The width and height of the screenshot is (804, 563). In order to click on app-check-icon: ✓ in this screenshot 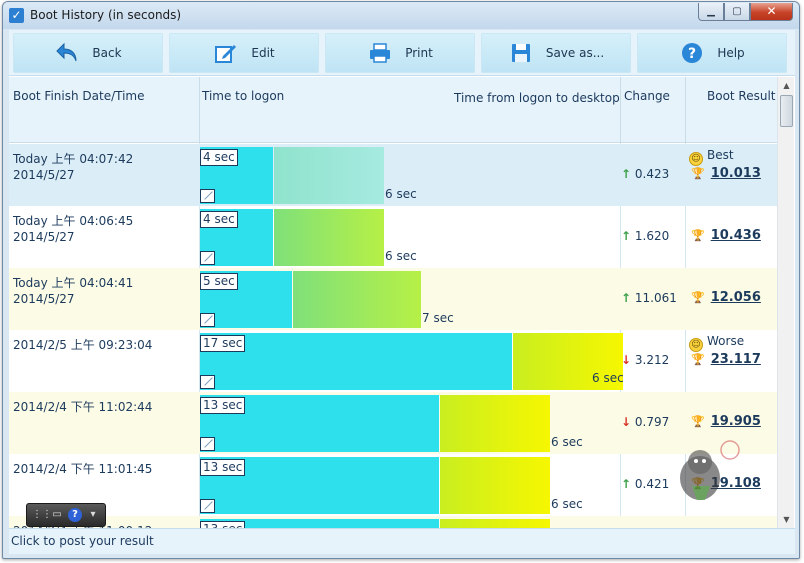, I will do `click(16, 15)`.